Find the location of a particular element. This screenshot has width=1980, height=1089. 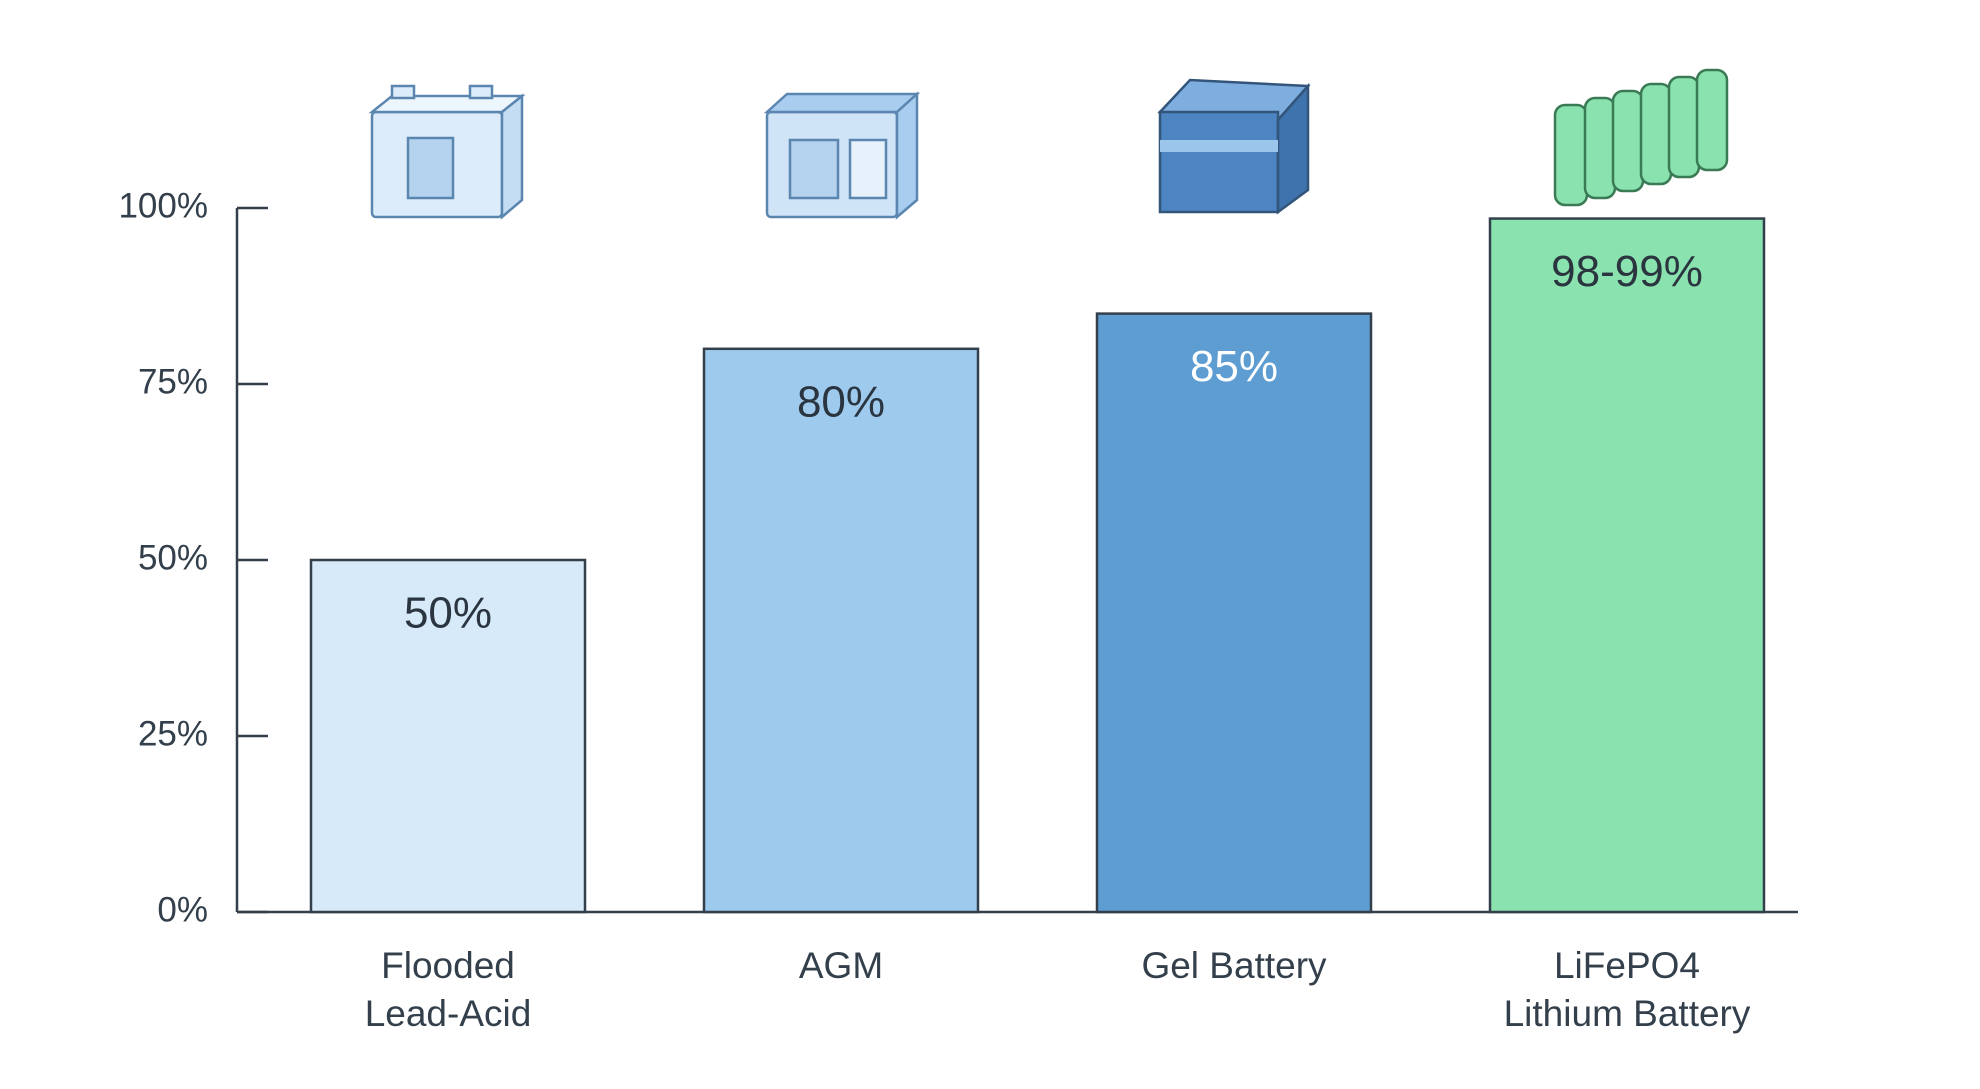

icon-lifepo4 is located at coordinates (1641, 137).